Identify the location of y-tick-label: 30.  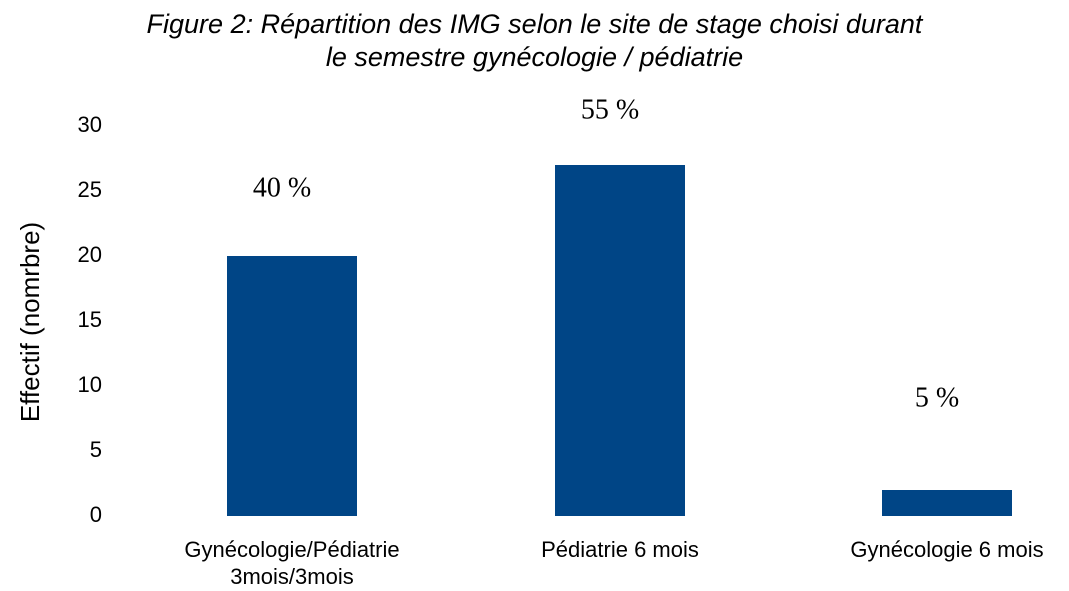
(90, 124).